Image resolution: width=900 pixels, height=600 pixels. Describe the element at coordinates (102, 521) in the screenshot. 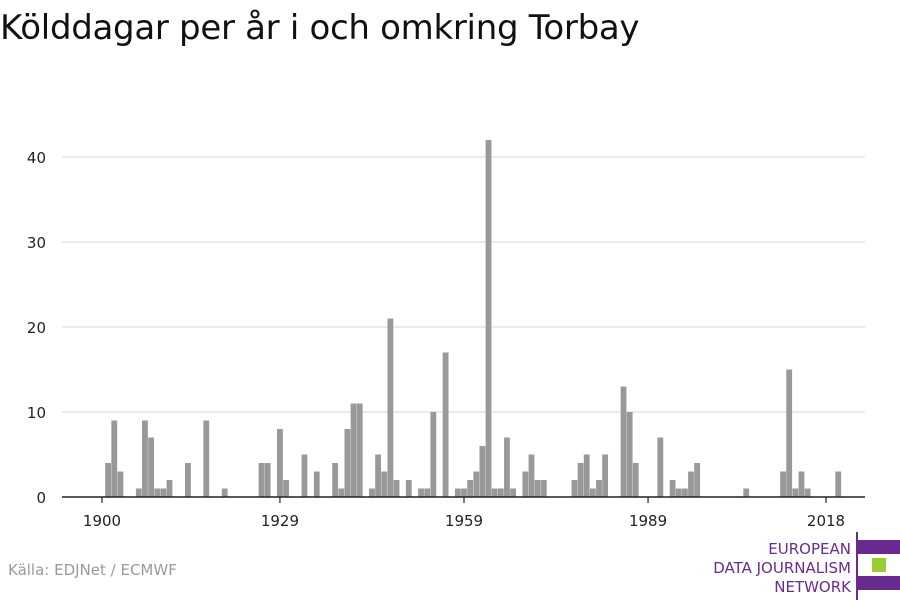

I see `x-tick-label: 1900` at that location.